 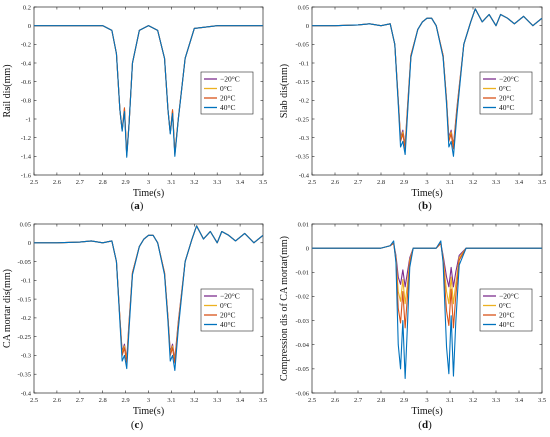 I want to click on panel-caption: (a), so click(x=137, y=206).